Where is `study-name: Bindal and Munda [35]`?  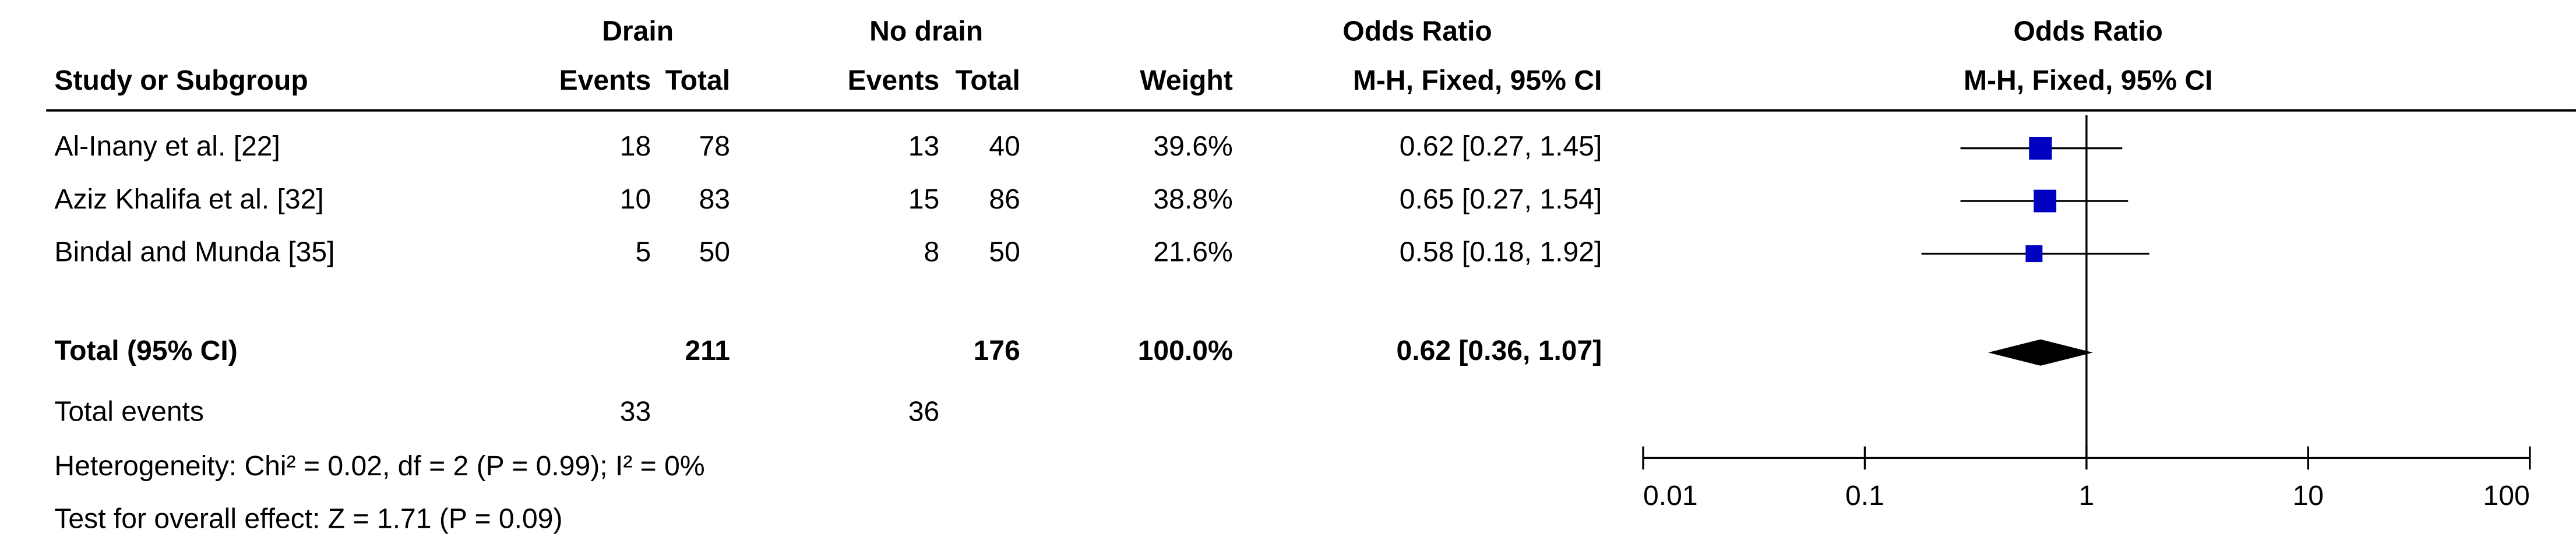
study-name: Bindal and Munda [35] is located at coordinates (194, 251).